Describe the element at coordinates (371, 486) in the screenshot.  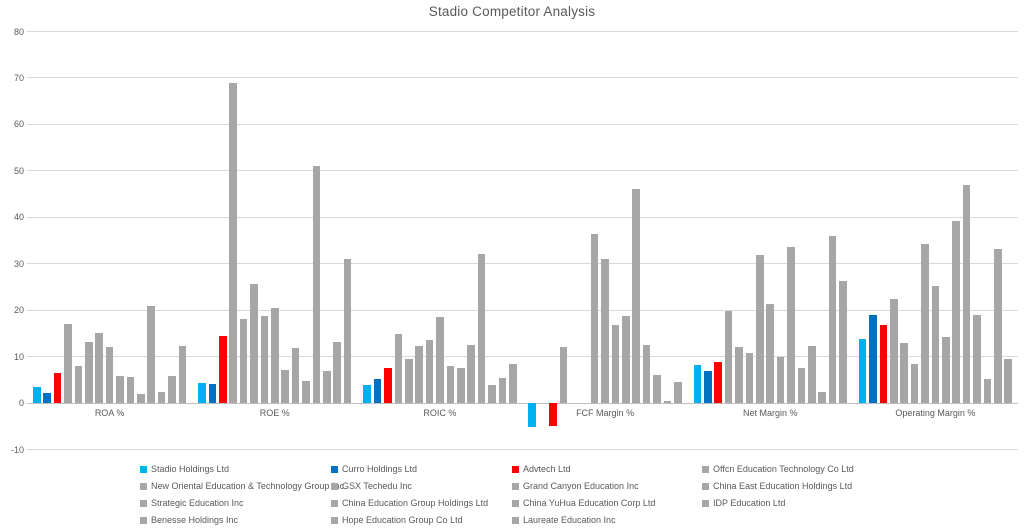
I see `legend-item: GSX Techedu Inc` at that location.